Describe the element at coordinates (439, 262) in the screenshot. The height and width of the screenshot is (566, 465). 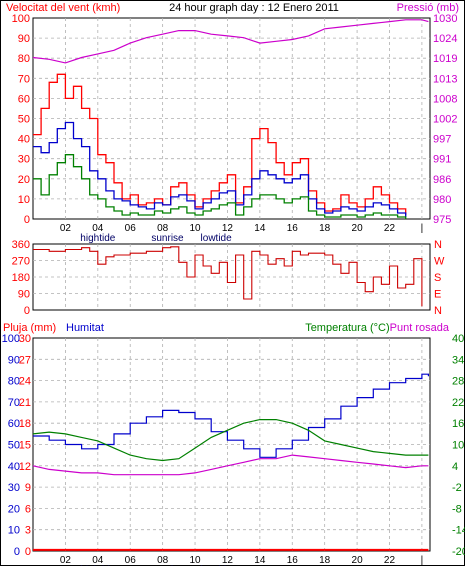
I see `compass-axis-tick: W` at that location.